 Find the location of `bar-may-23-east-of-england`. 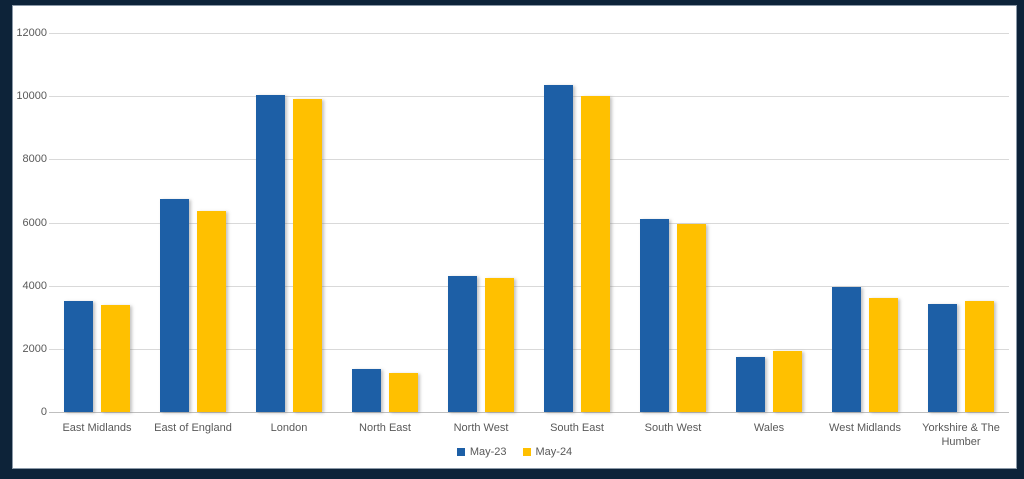

bar-may-23-east-of-england is located at coordinates (174, 305).